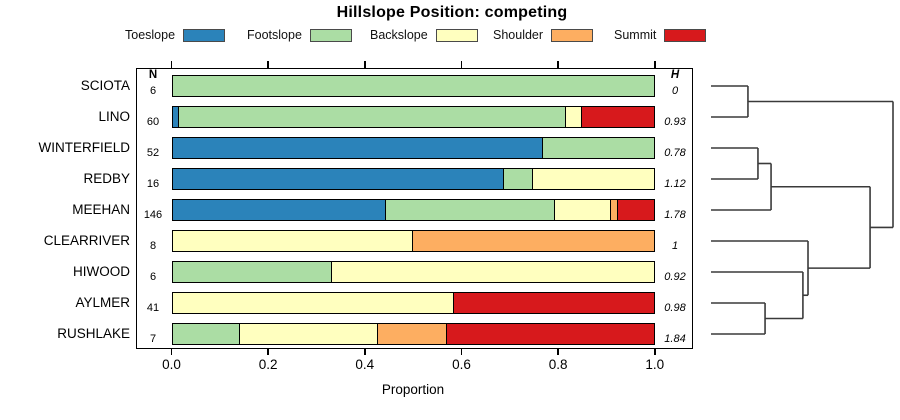 Image resolution: width=900 pixels, height=420 pixels. What do you see at coordinates (101, 209) in the screenshot?
I see `row-label-meehan: MEEHAN` at bounding box center [101, 209].